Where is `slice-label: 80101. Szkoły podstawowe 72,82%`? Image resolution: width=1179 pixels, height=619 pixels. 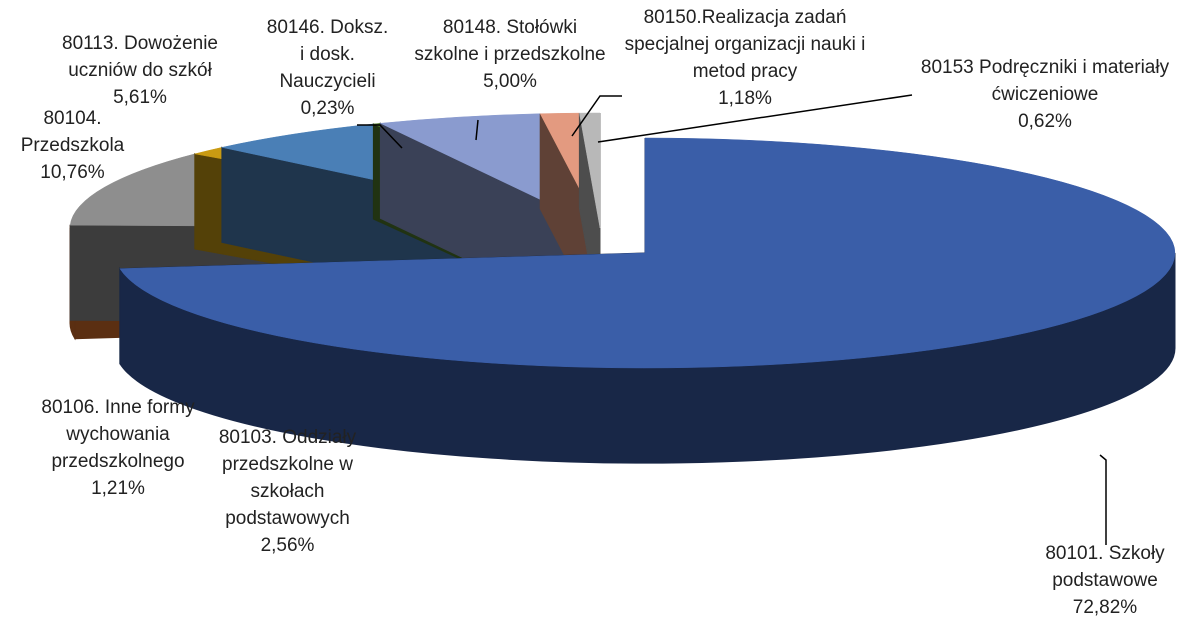 slice-label: 80101. Szkoły podstawowe 72,82% is located at coordinates (1105, 580).